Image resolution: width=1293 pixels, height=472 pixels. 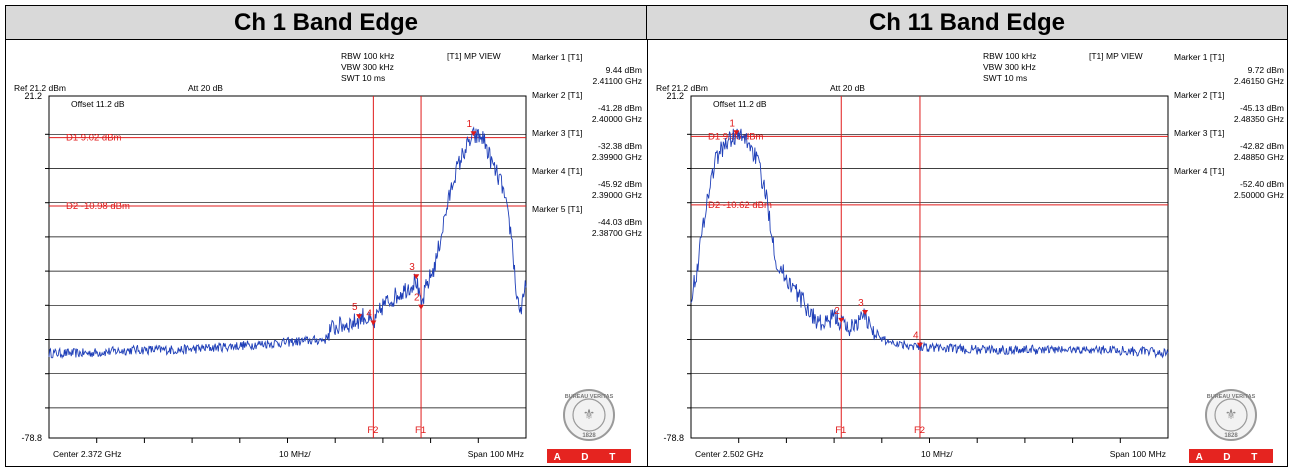 What do you see at coordinates (647, 253) in the screenshot?
I see `panel-divider` at bounding box center [647, 253].